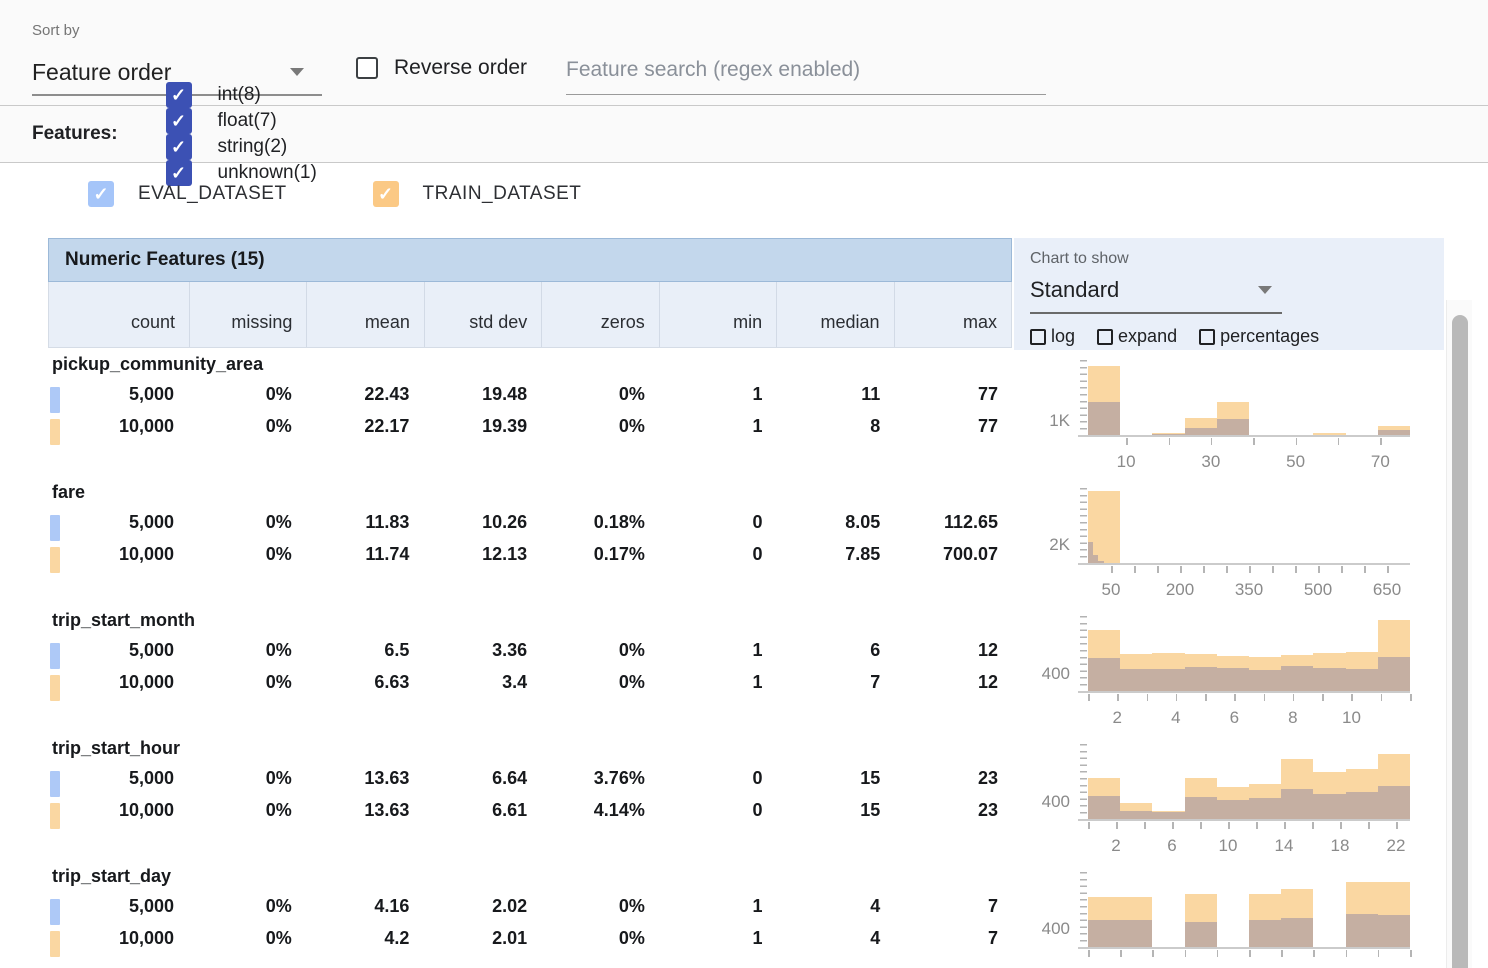 This screenshot has height=968, width=1488. Describe the element at coordinates (530, 811) in the screenshot. I see `feature-stats-row: 10,000 0% 13.63 6.61 4.14% 0 15 23` at that location.